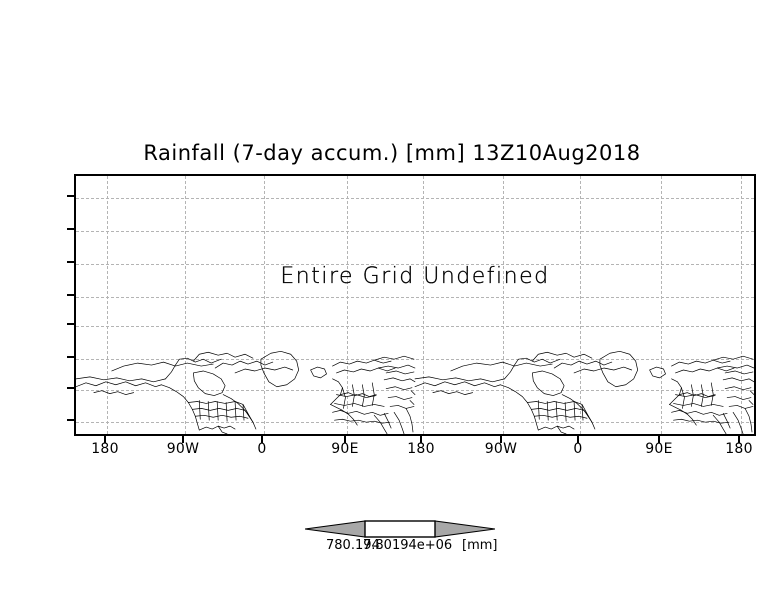  I want to click on xtick-label-1: 90W, so click(183, 449).